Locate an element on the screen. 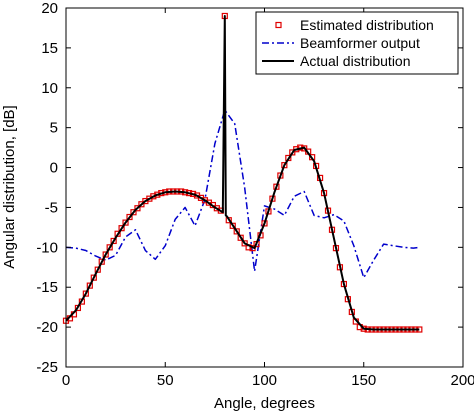 The image size is (474, 414). y-tick-label: 15 is located at coordinates (49, 48).